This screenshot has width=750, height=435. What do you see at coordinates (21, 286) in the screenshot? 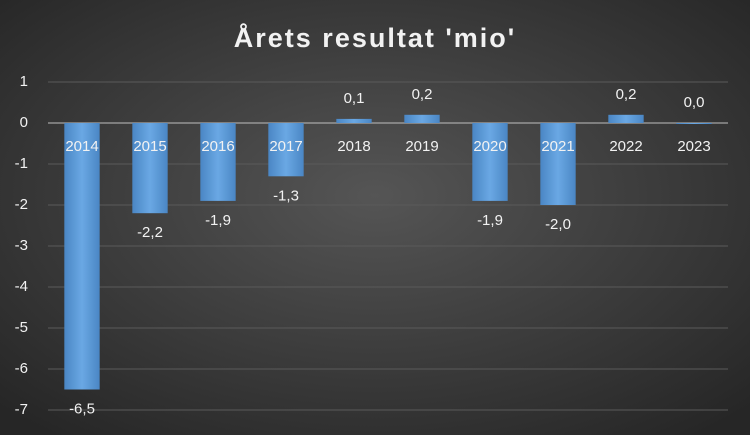
I see `y-tick-label: -4` at bounding box center [21, 286].